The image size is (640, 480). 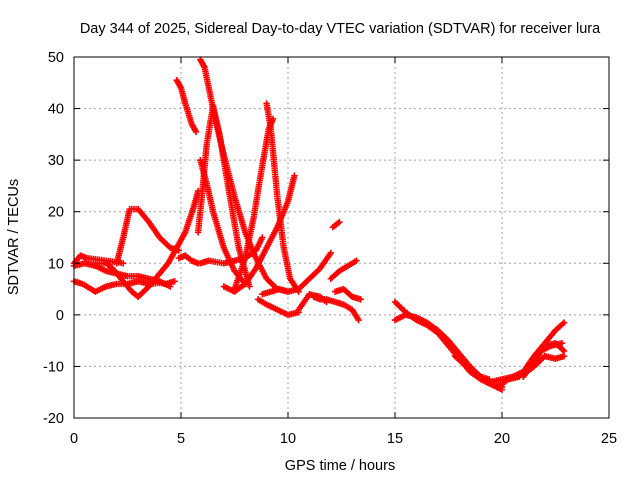 I want to click on y-tick-label: 30, so click(x=56, y=161).